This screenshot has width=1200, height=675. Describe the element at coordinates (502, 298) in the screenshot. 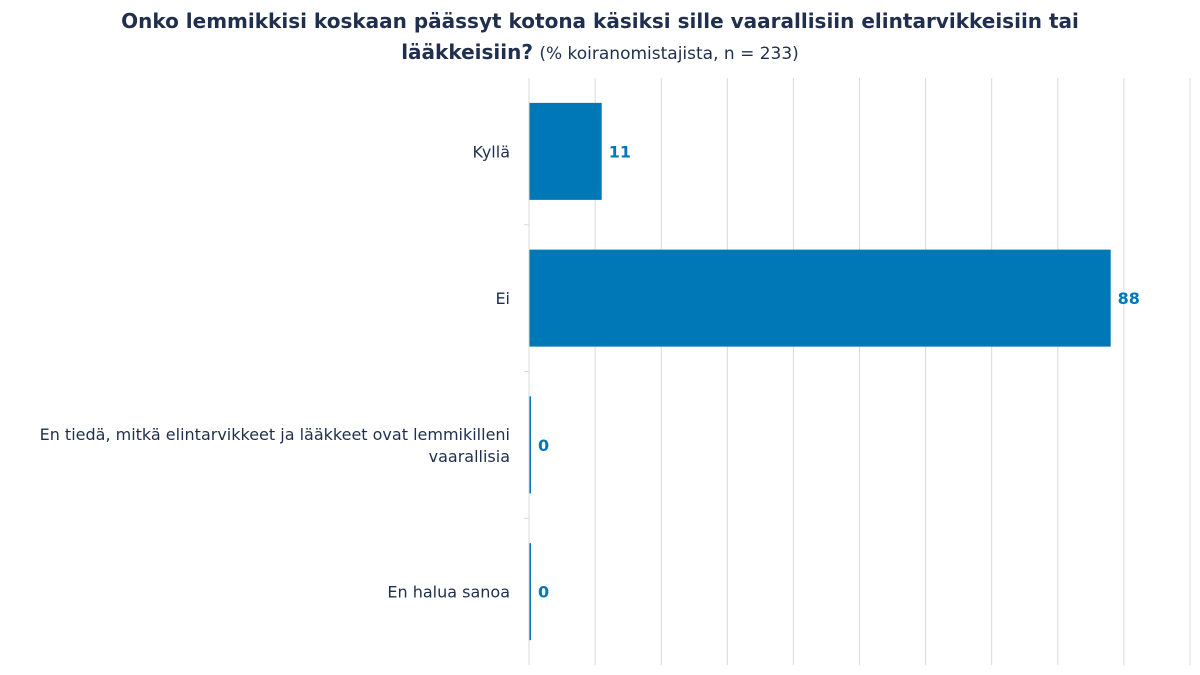

I see `category-label: Ei` at that location.